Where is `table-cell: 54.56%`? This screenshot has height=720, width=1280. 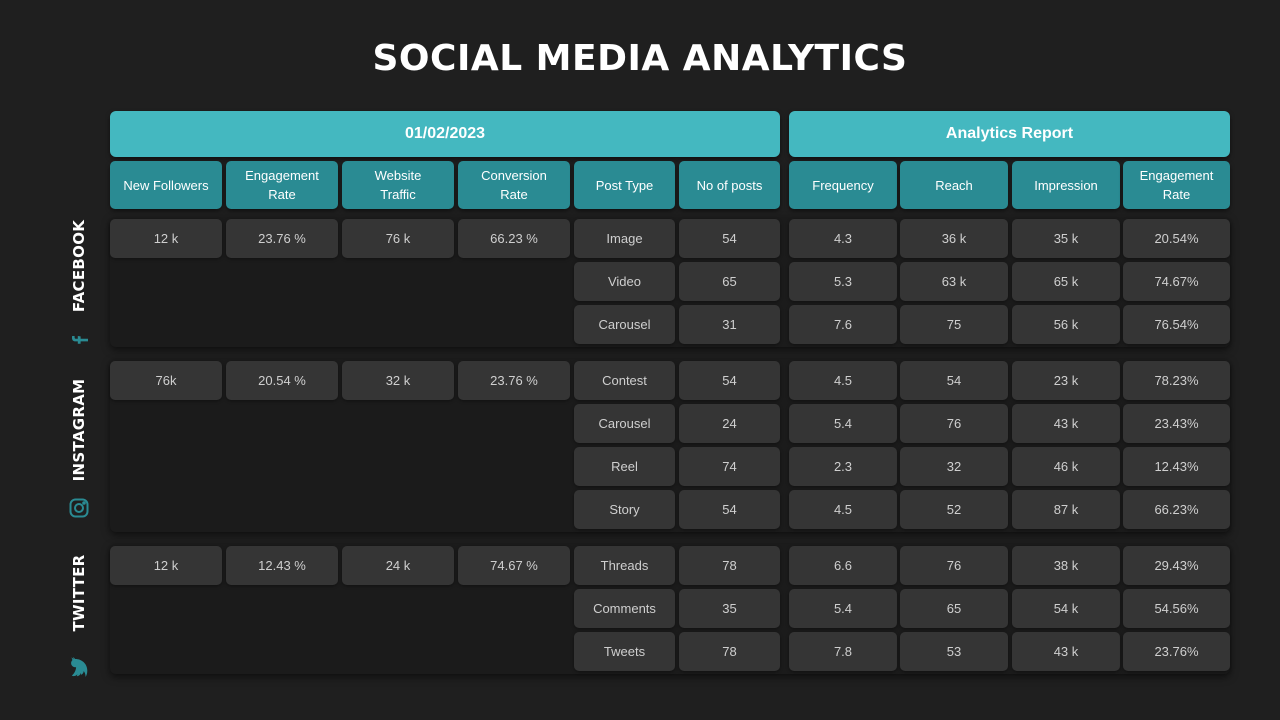
table-cell: 54.56% is located at coordinates (1176, 608).